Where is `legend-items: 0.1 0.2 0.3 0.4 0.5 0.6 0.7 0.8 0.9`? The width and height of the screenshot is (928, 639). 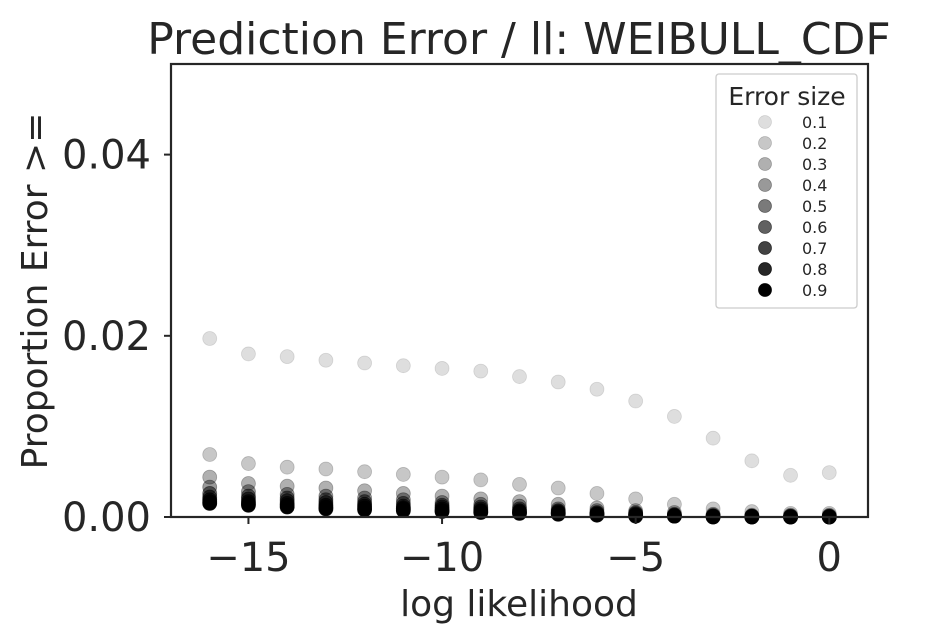 legend-items: 0.1 0.2 0.3 0.4 0.5 0.6 0.7 0.8 0.9 is located at coordinates (792, 206).